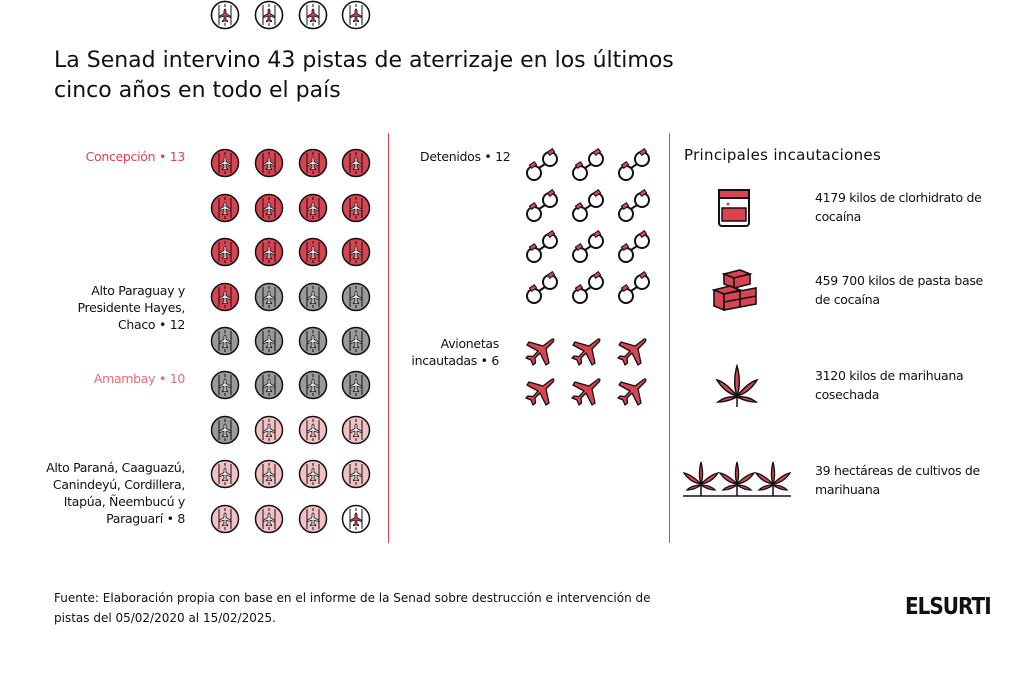 Image resolution: width=1024 pixels, height=673 pixels. What do you see at coordinates (899, 290) in the screenshot?
I see `seizure-text-paste: 459 700 kilos de pasta base de cocaína` at bounding box center [899, 290].